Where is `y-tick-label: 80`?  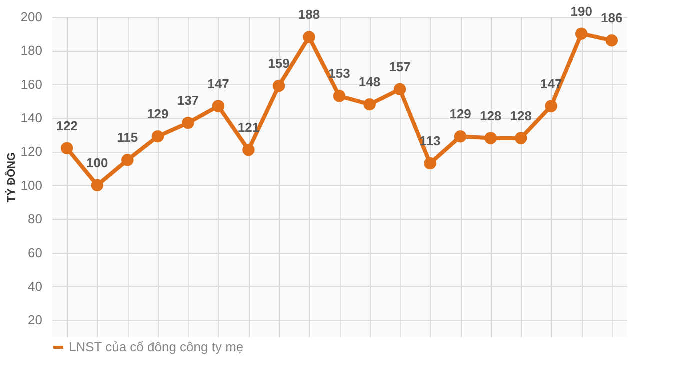 y-tick-label: 80 is located at coordinates (35, 219).